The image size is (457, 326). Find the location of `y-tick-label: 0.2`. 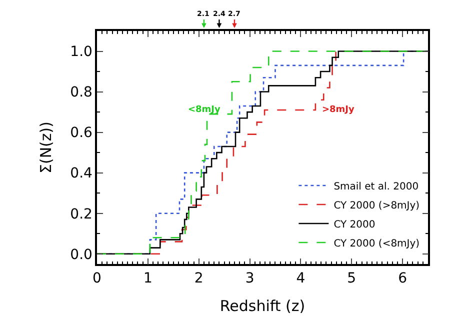

y-tick-label: 0.2 is located at coordinates (81, 214).